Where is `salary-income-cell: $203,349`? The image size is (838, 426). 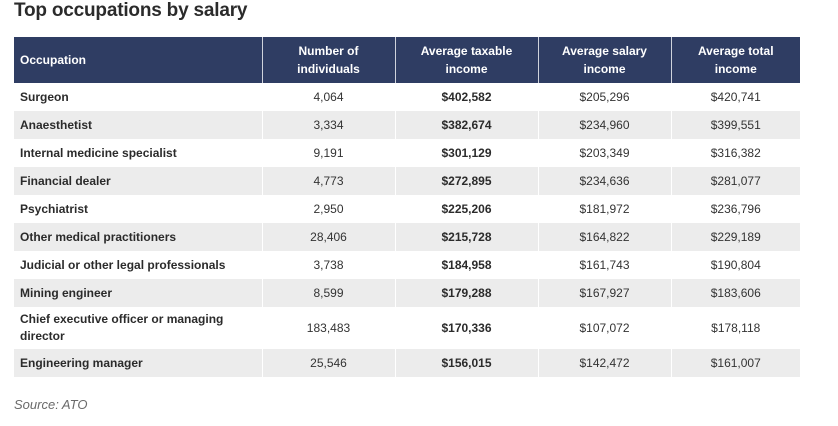 salary-income-cell: $203,349 is located at coordinates (605, 153).